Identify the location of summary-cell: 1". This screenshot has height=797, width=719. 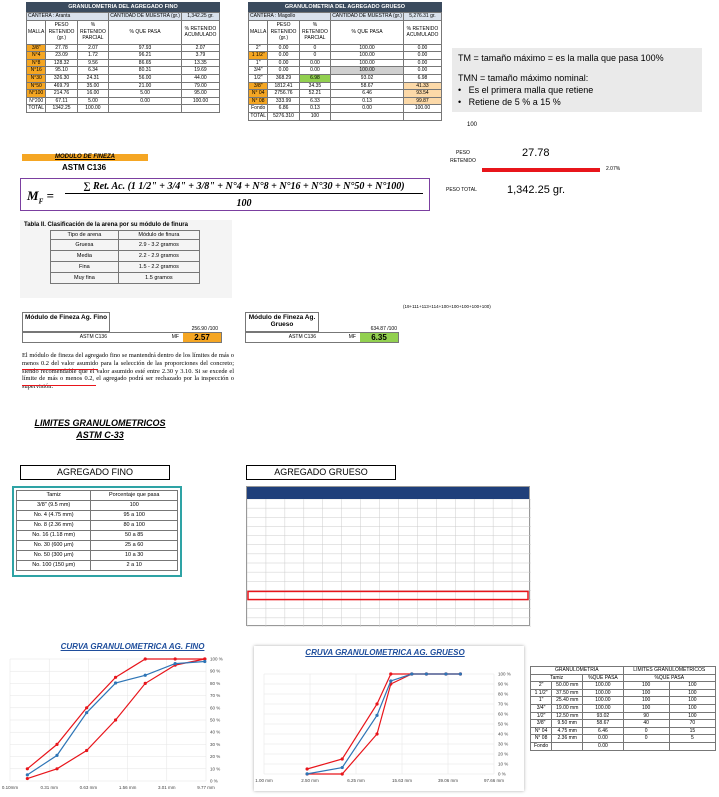
(541, 700).